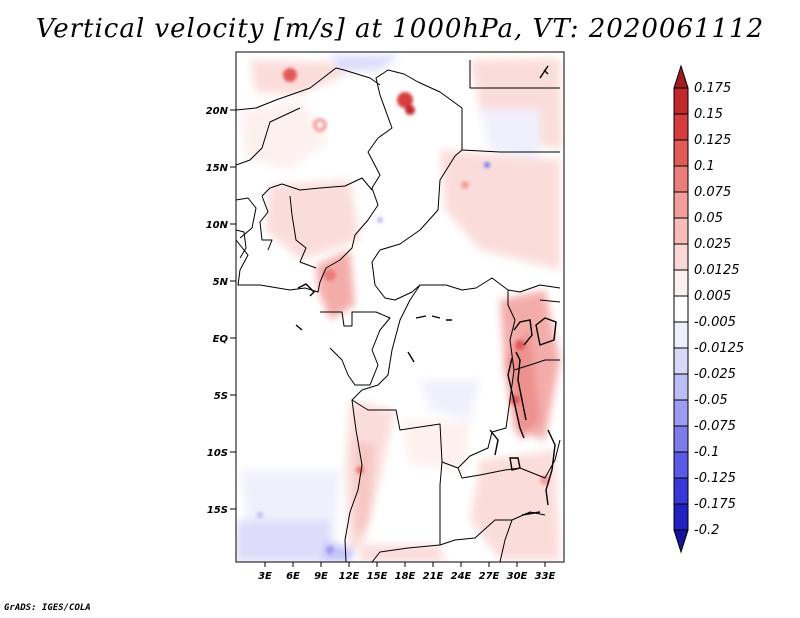  What do you see at coordinates (545, 576) in the screenshot?
I see `lon-label-33e: 33E` at bounding box center [545, 576].